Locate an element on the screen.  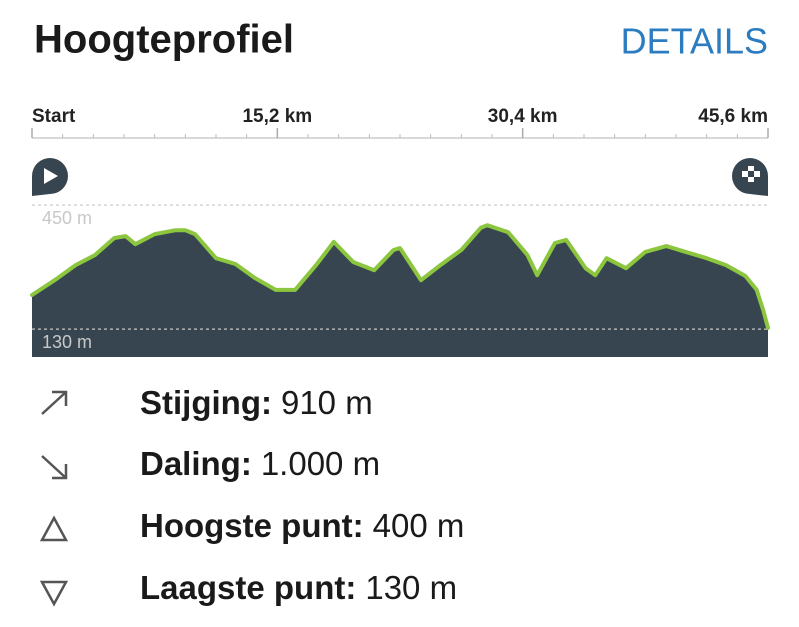
ruler: Start 15,2 km 30,4 km 45,6 km is located at coordinates (400, 122).